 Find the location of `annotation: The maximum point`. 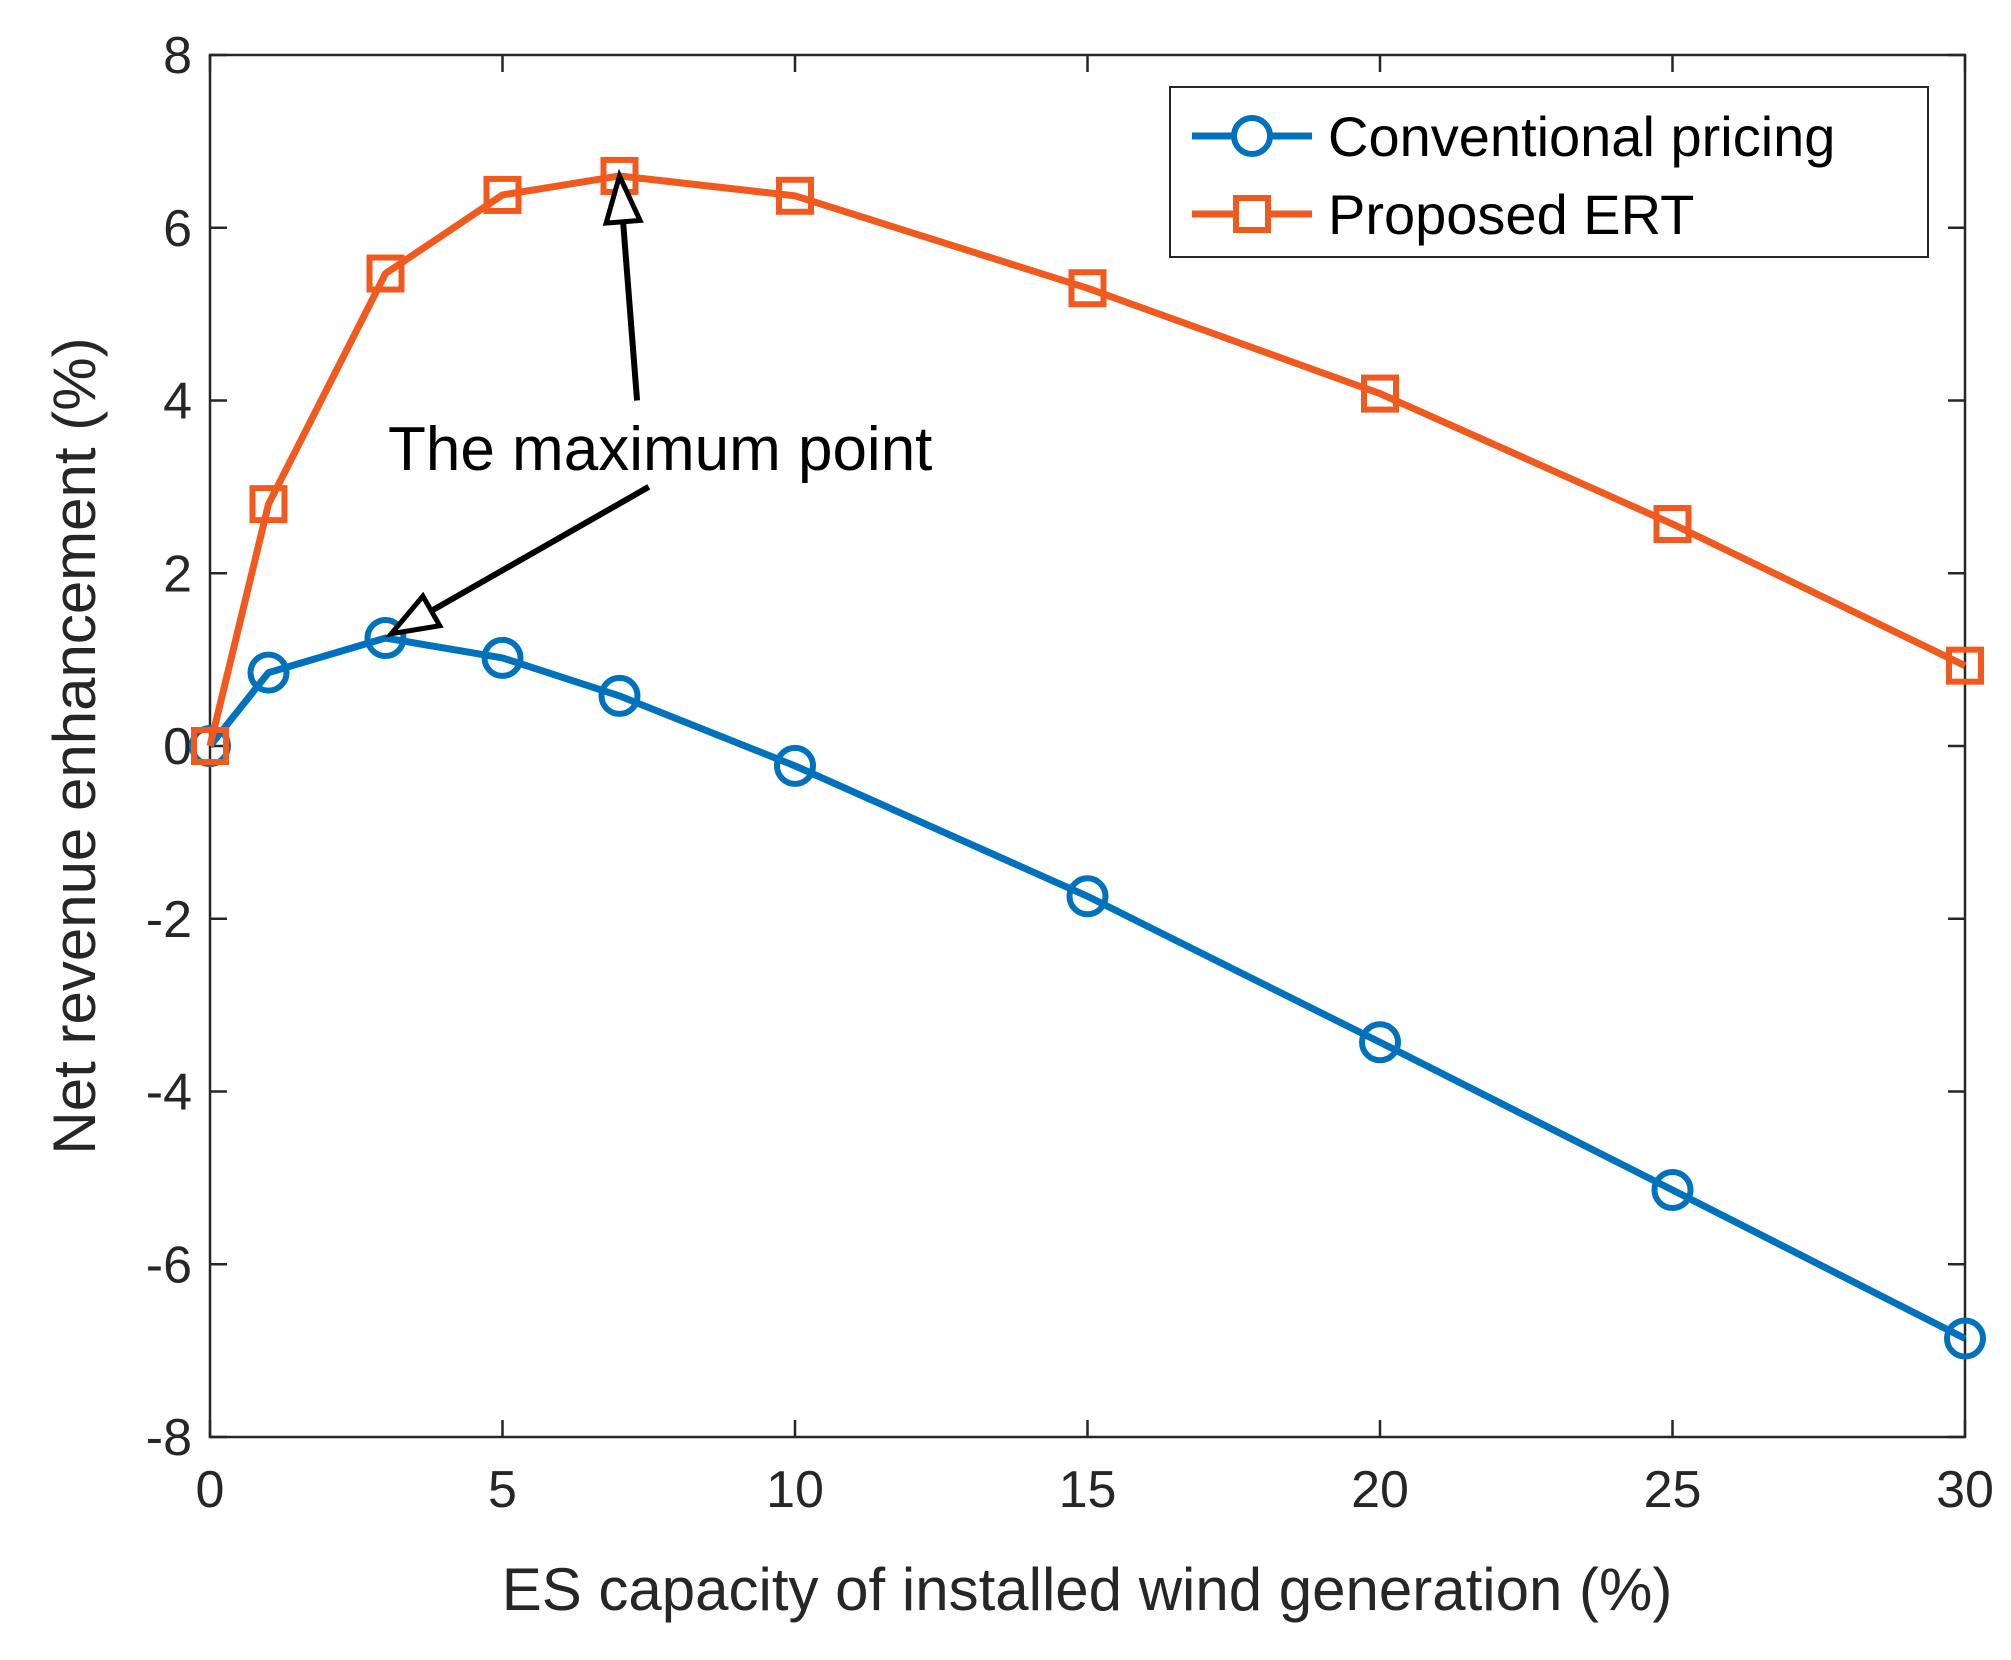

annotation: The maximum point is located at coordinates (658, 403).